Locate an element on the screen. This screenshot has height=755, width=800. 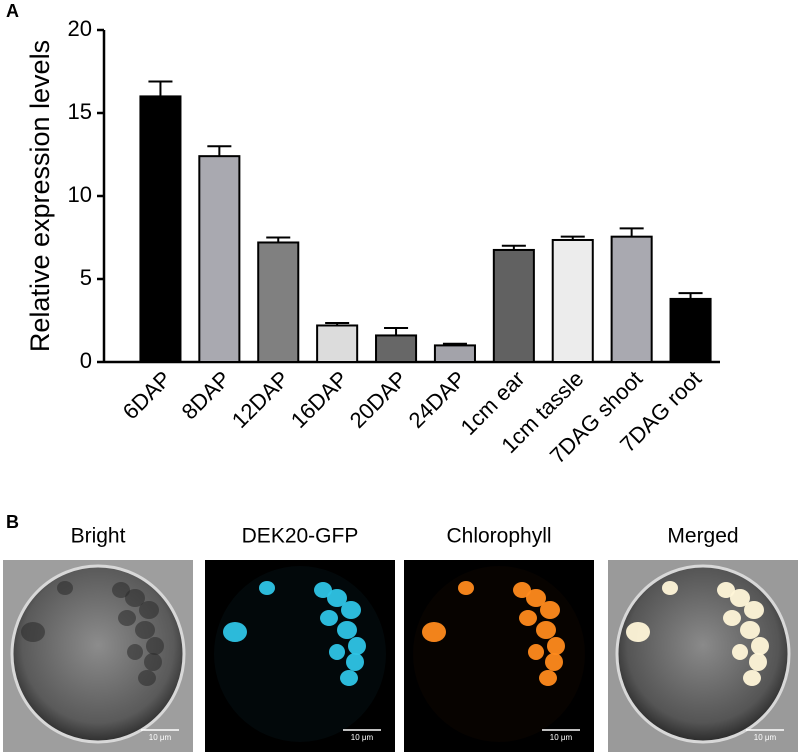
panel-label: A is located at coordinates (12, 11).